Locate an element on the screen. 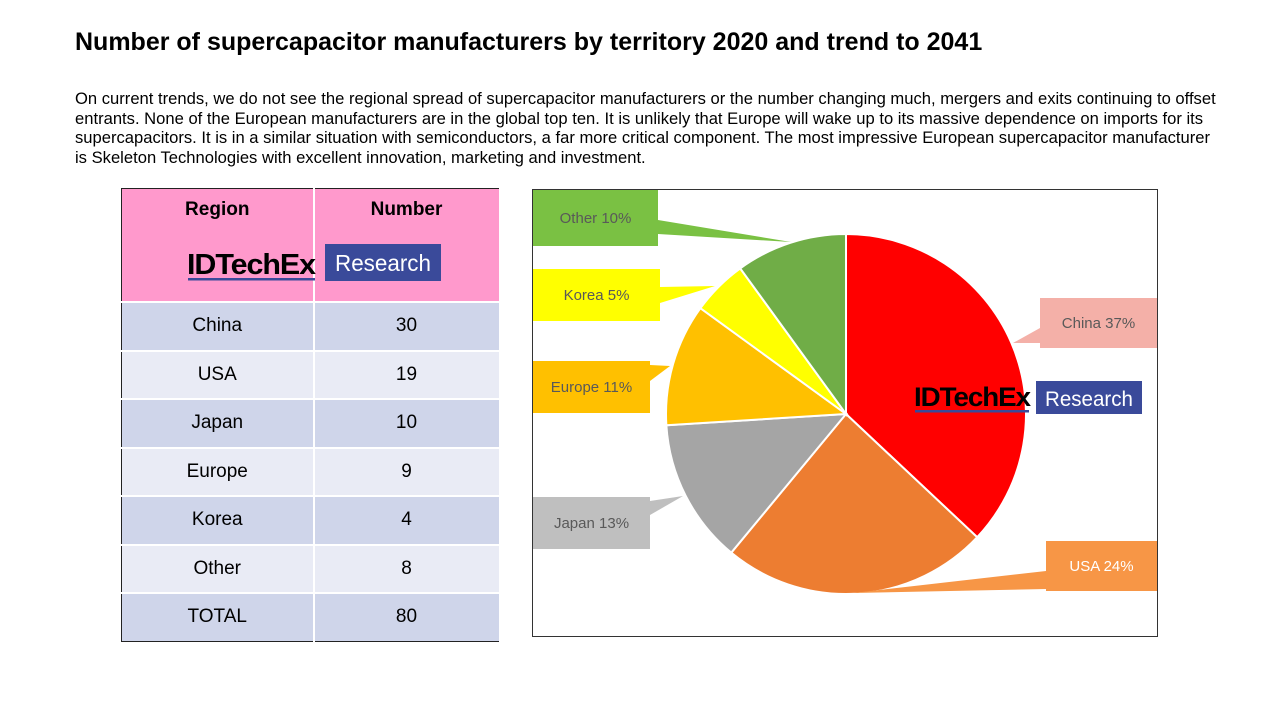 The width and height of the screenshot is (1280, 720). callout-japan: Japan 13% is located at coordinates (608, 522).